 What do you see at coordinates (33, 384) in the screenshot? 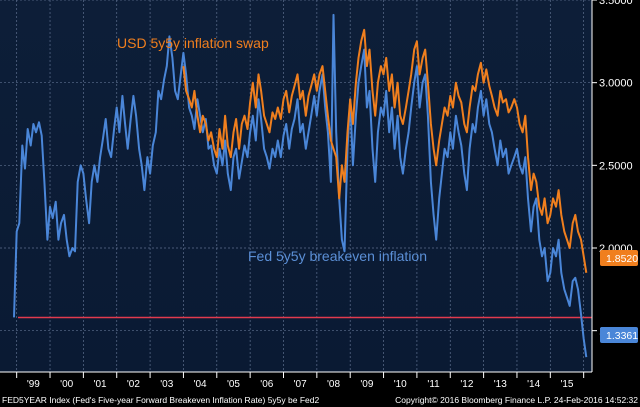
I see `x-tick-label: '99` at bounding box center [33, 384].